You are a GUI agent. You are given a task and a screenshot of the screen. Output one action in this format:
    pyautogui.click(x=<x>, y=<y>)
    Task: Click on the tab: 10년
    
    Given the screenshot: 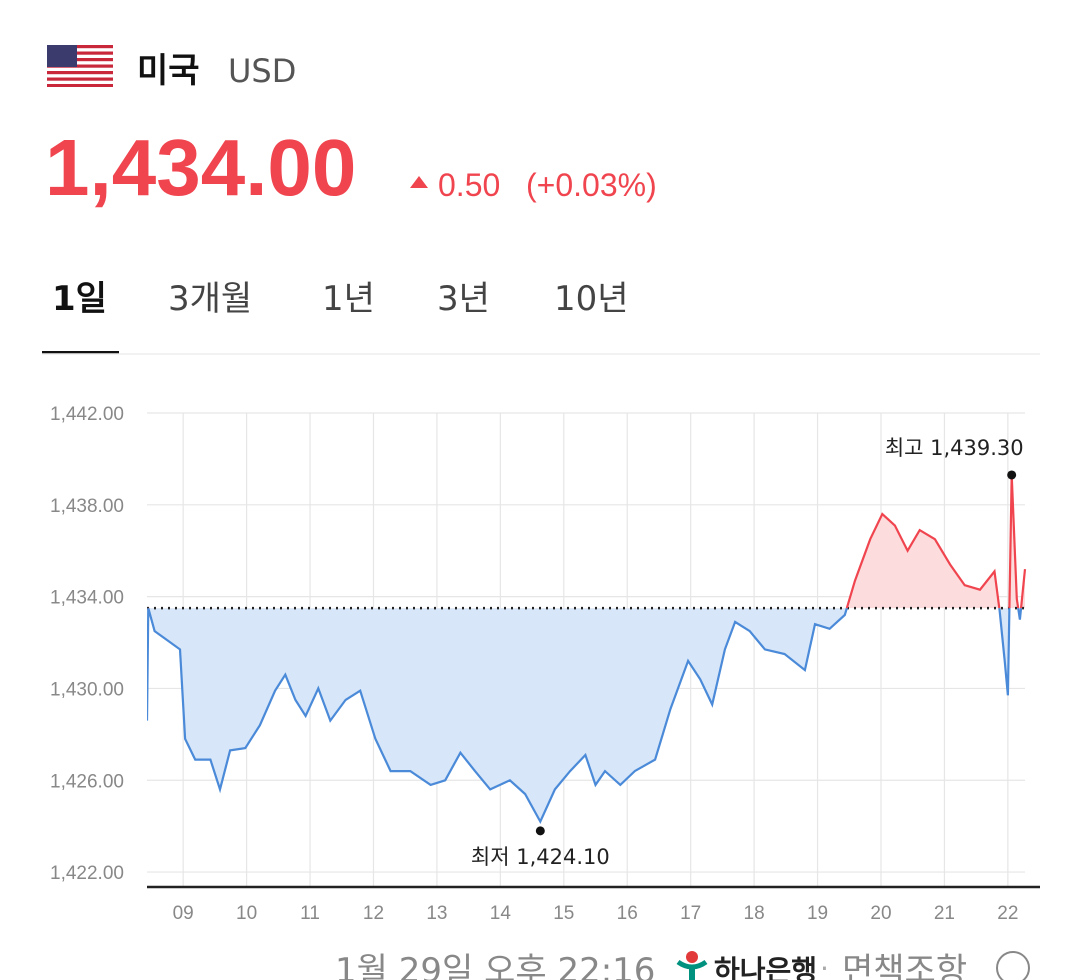 What is the action you would take?
    pyautogui.click(x=591, y=299)
    